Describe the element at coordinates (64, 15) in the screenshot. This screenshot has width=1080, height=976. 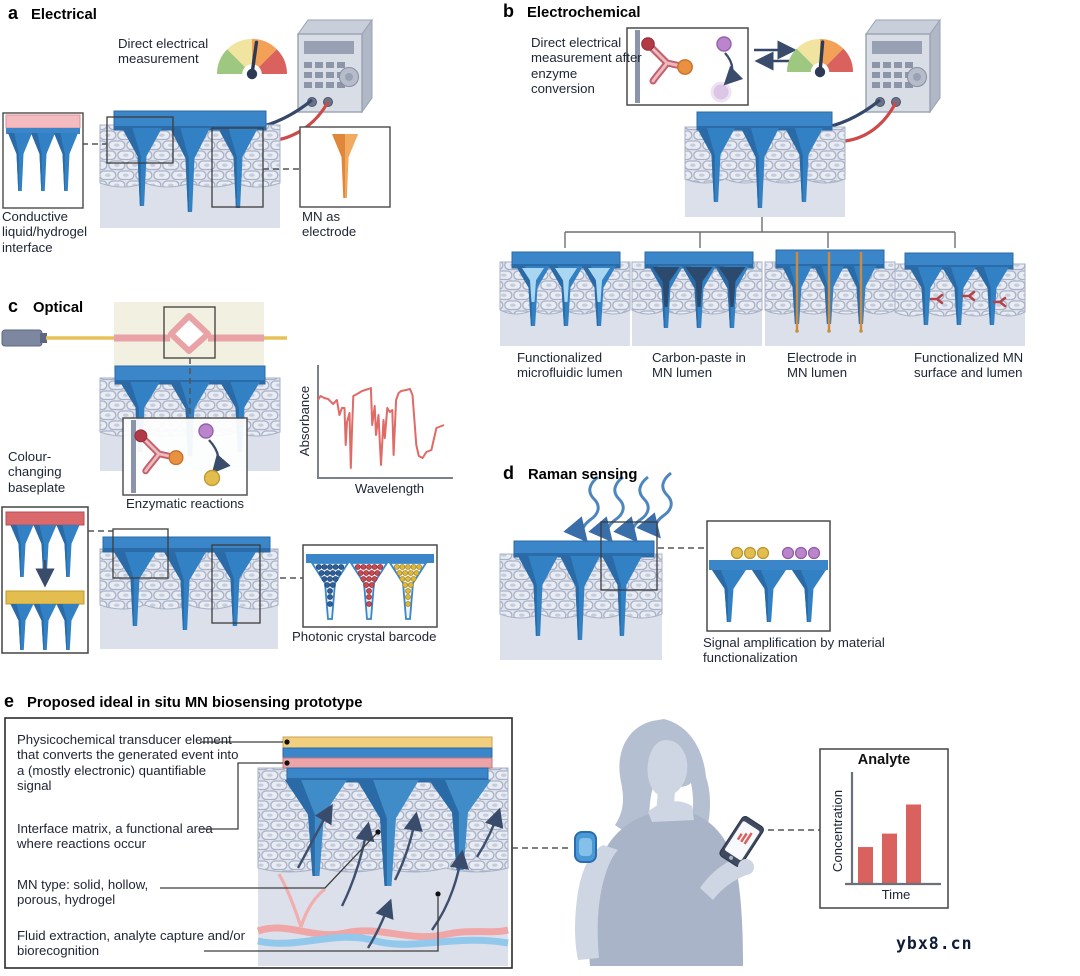
I see `panel-a-title: Electrical` at that location.